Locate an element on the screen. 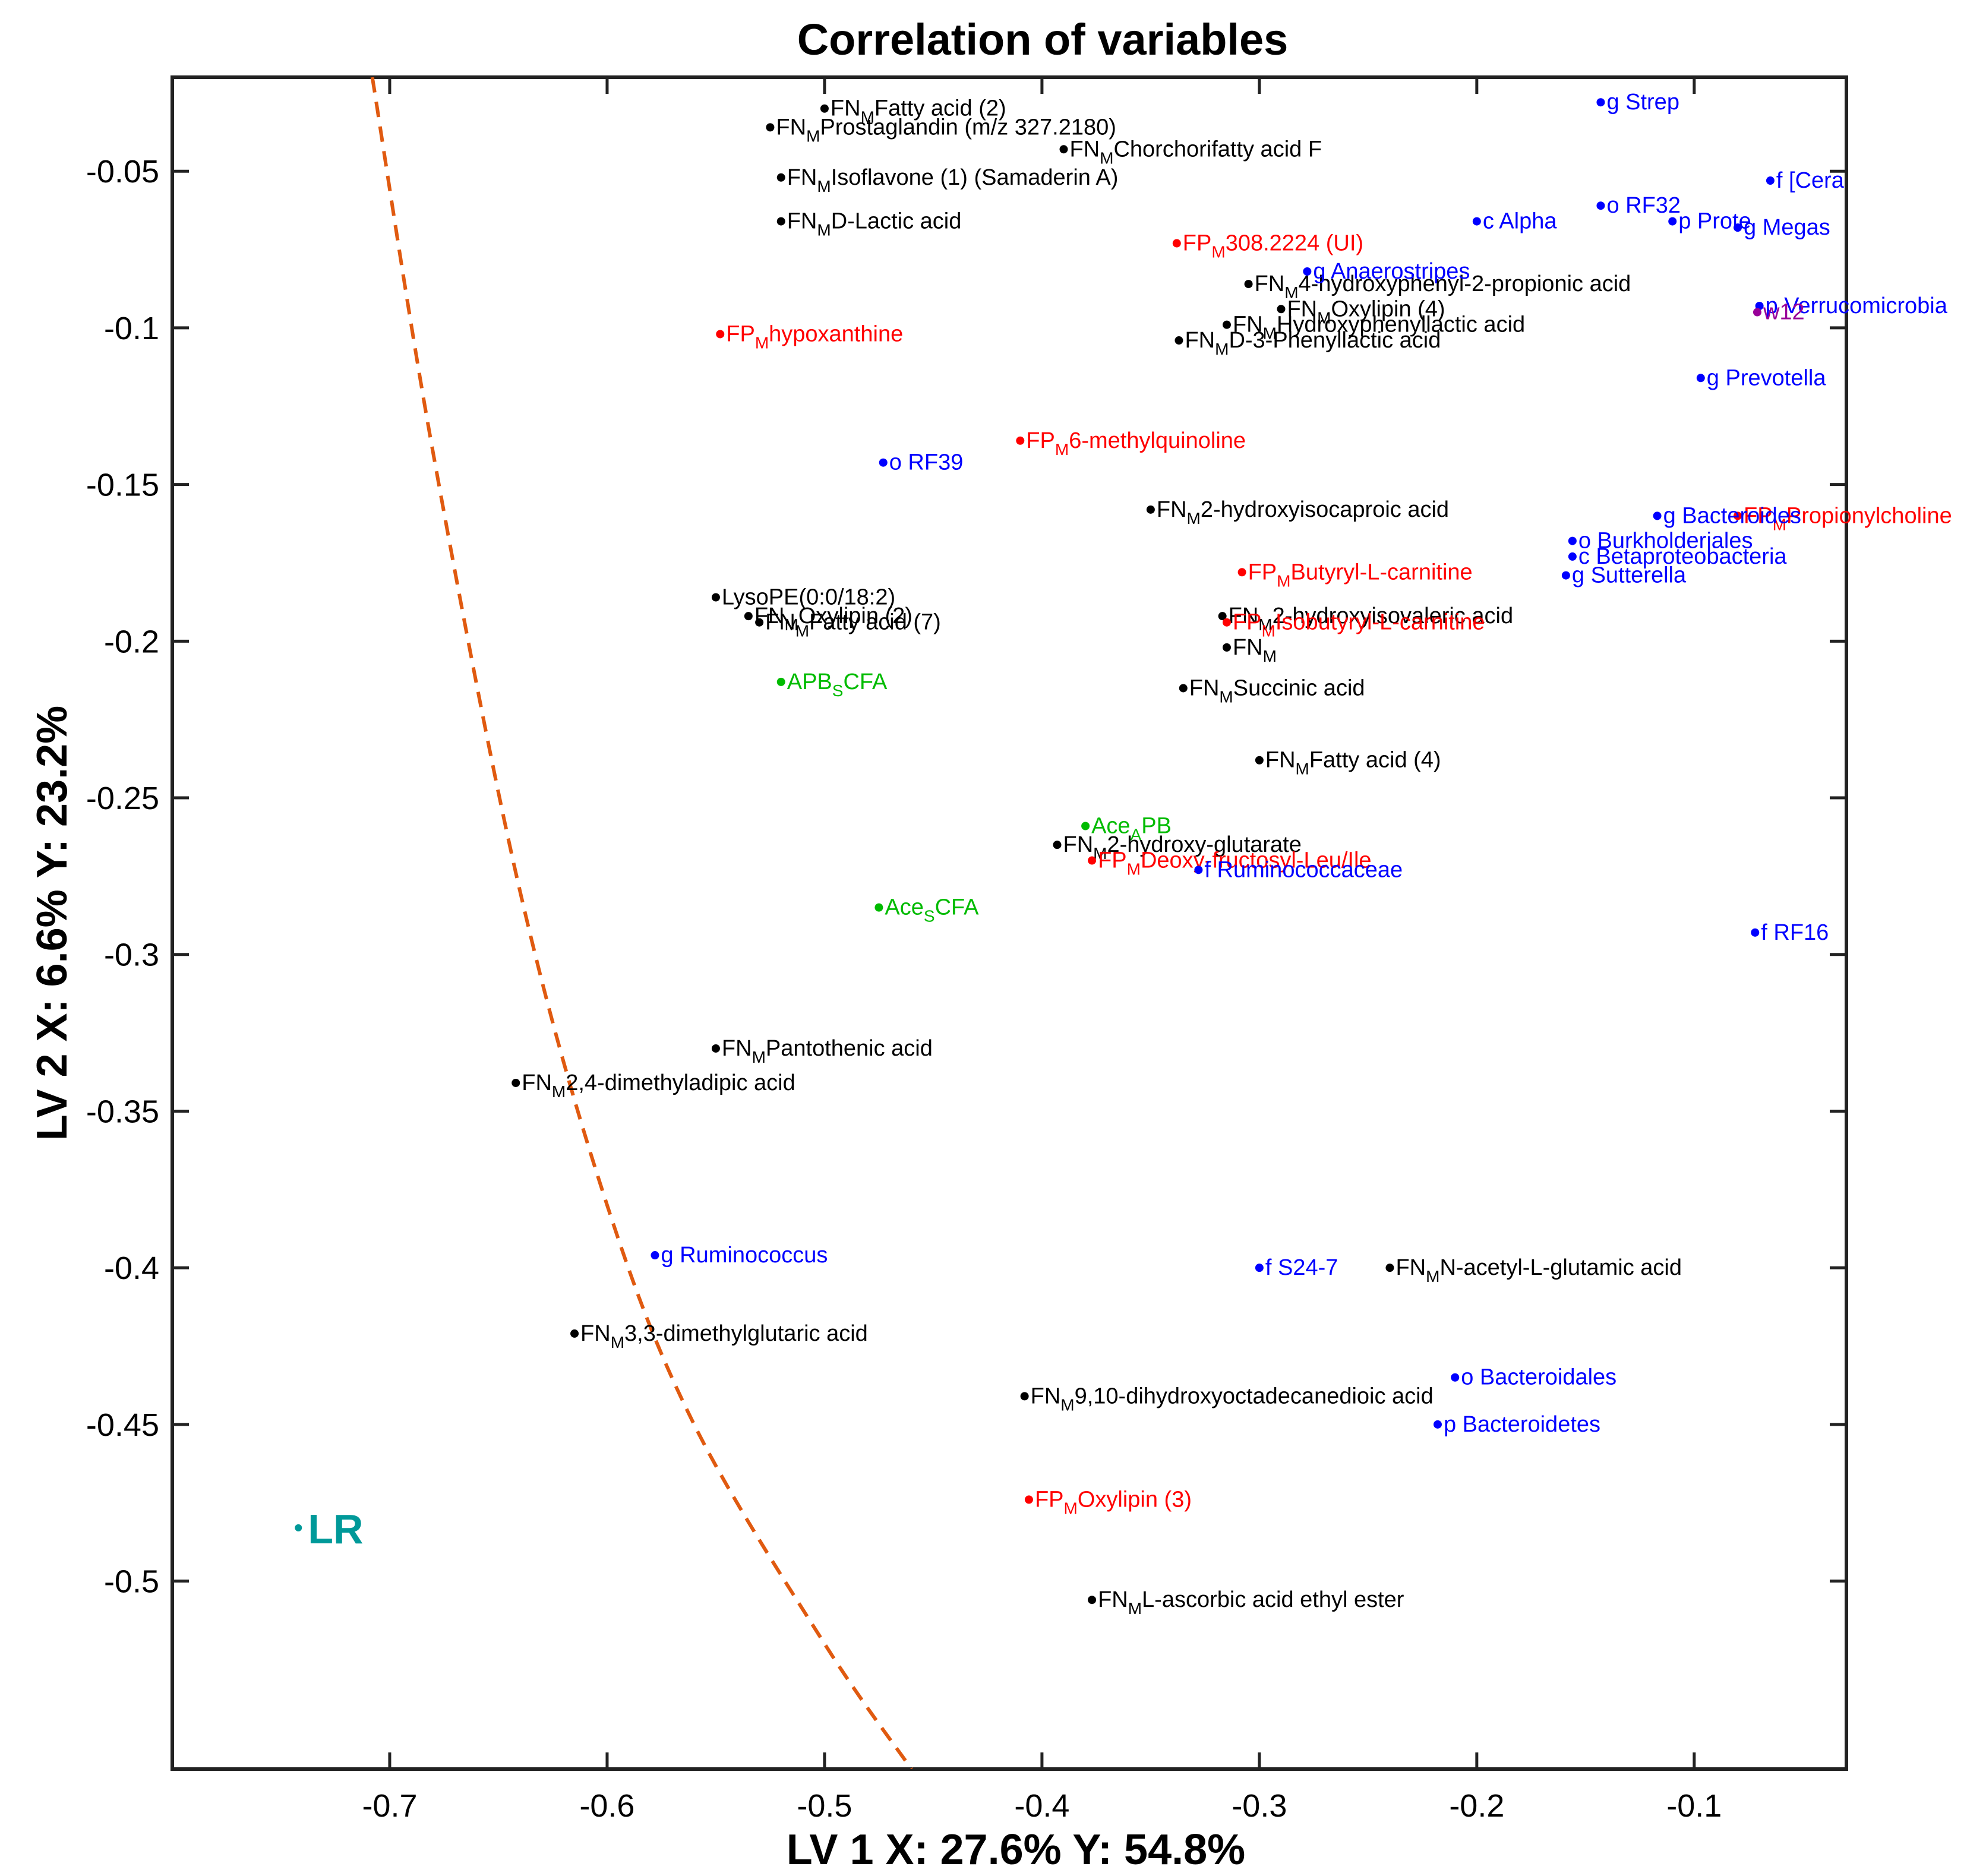 The image size is (1967, 1876). data-point: AceSCFA is located at coordinates (926, 910).